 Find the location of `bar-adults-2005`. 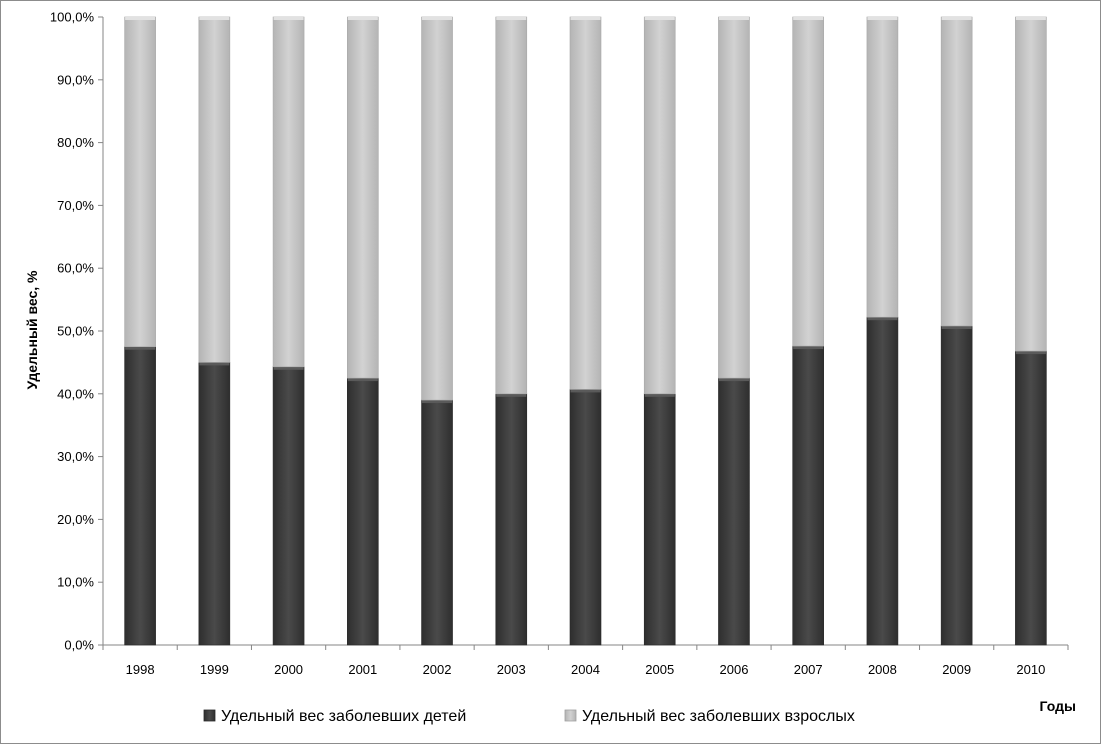

bar-adults-2005 is located at coordinates (659, 205).